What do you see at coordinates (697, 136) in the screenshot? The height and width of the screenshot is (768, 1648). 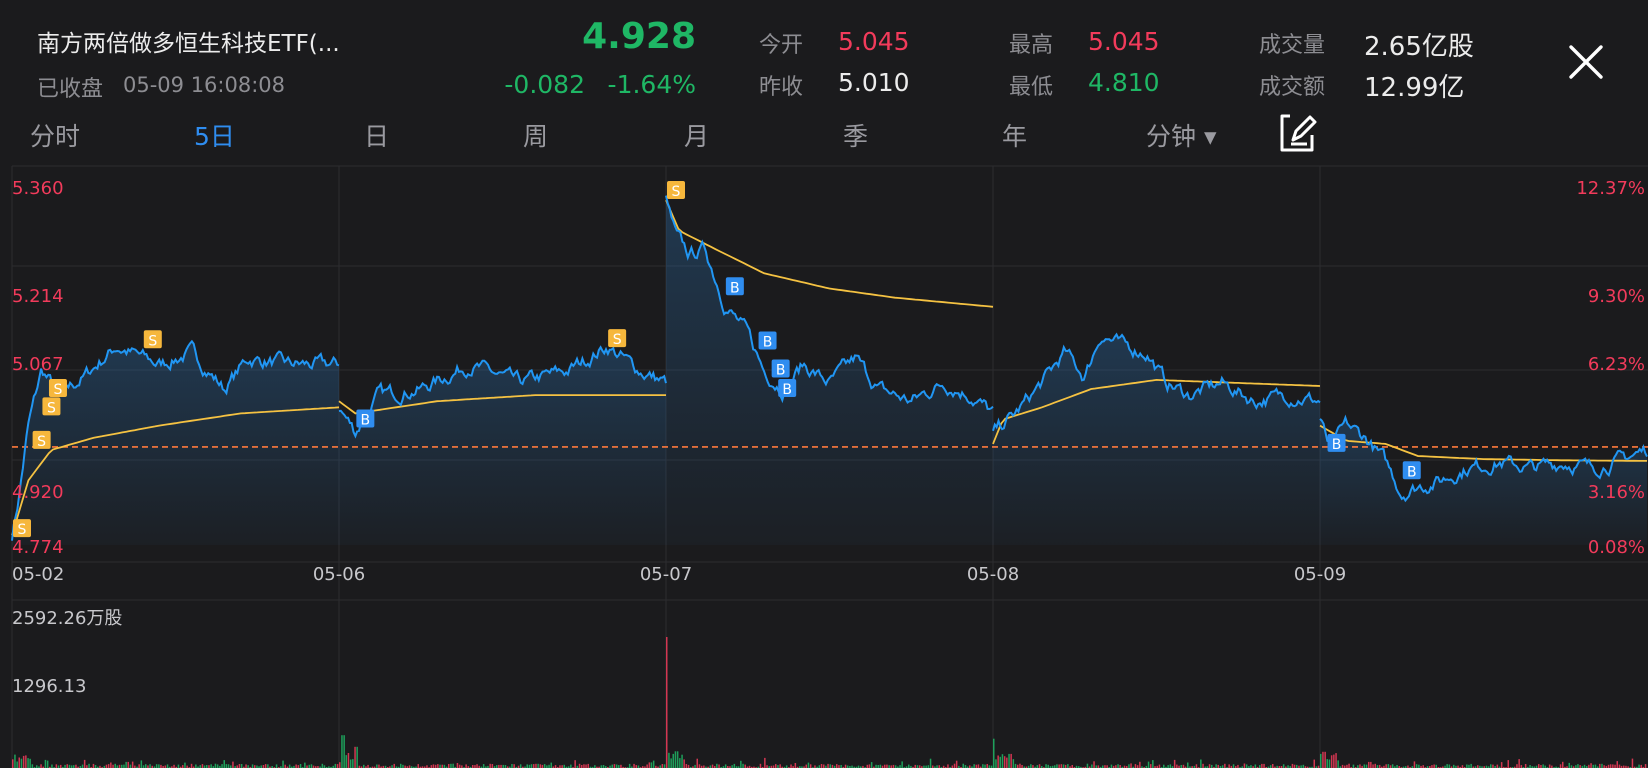 I see `tab-month: 月` at bounding box center [697, 136].